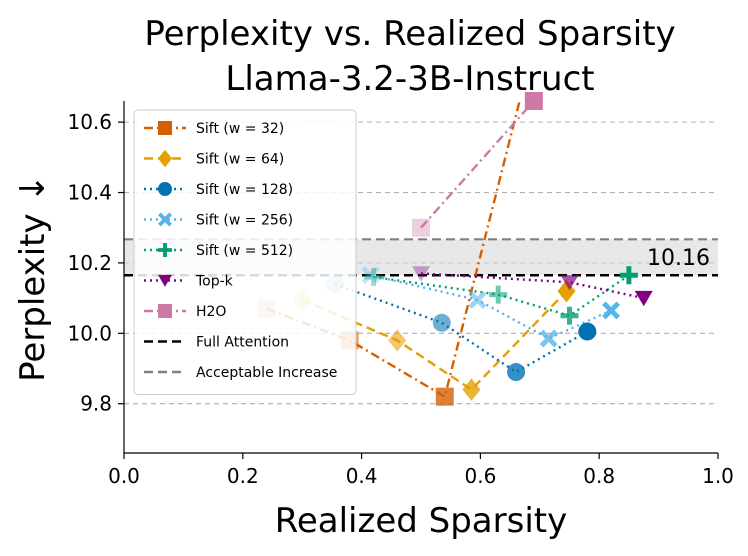 The image size is (748, 556). Describe the element at coordinates (421, 521) in the screenshot. I see `x-axis-label: Realized Sparsity` at that location.